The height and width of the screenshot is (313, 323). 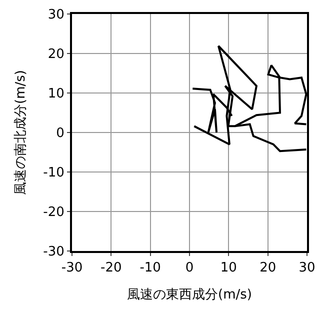 I want to click on x-tick-label: 20, so click(x=268, y=268).